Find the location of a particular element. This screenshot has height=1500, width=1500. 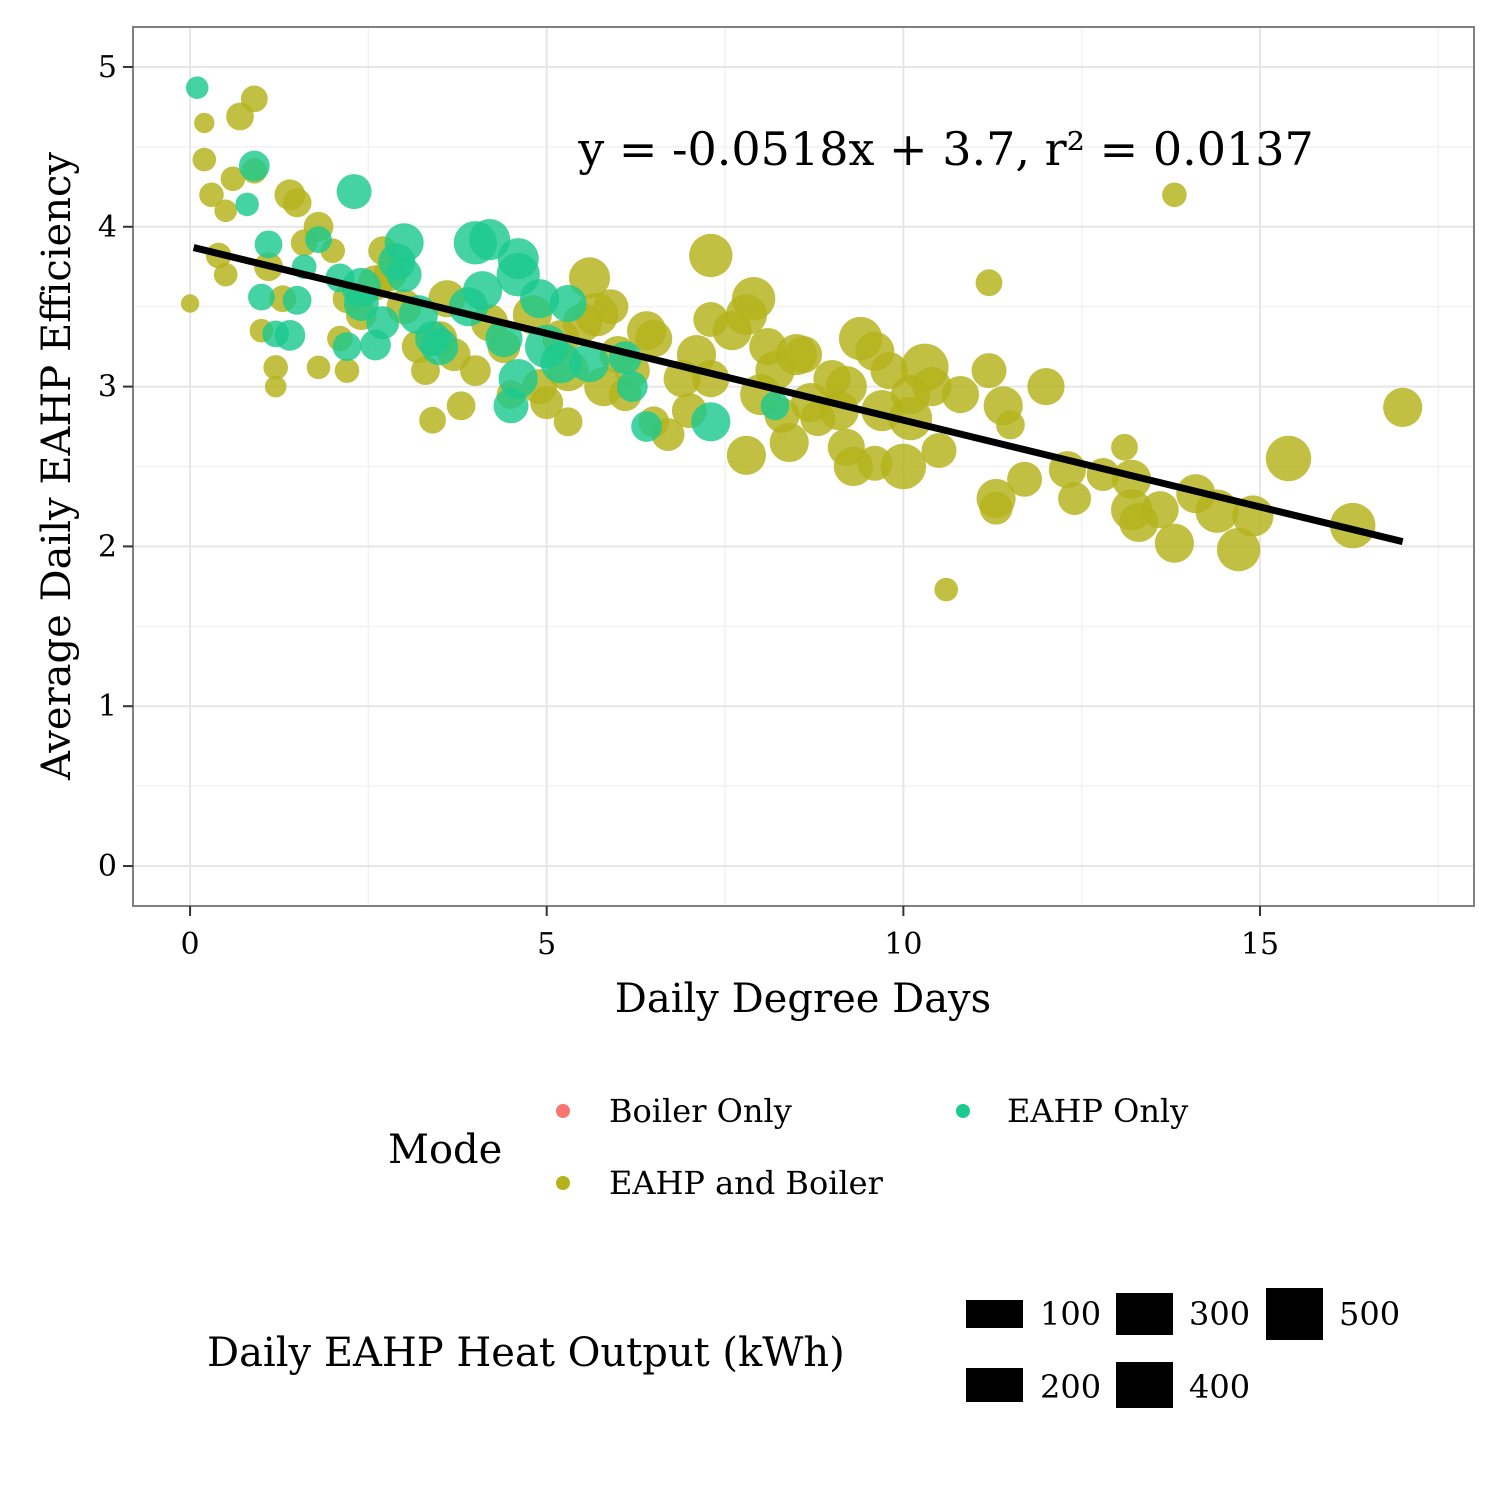

x-tick-label: 0 is located at coordinates (190, 944).